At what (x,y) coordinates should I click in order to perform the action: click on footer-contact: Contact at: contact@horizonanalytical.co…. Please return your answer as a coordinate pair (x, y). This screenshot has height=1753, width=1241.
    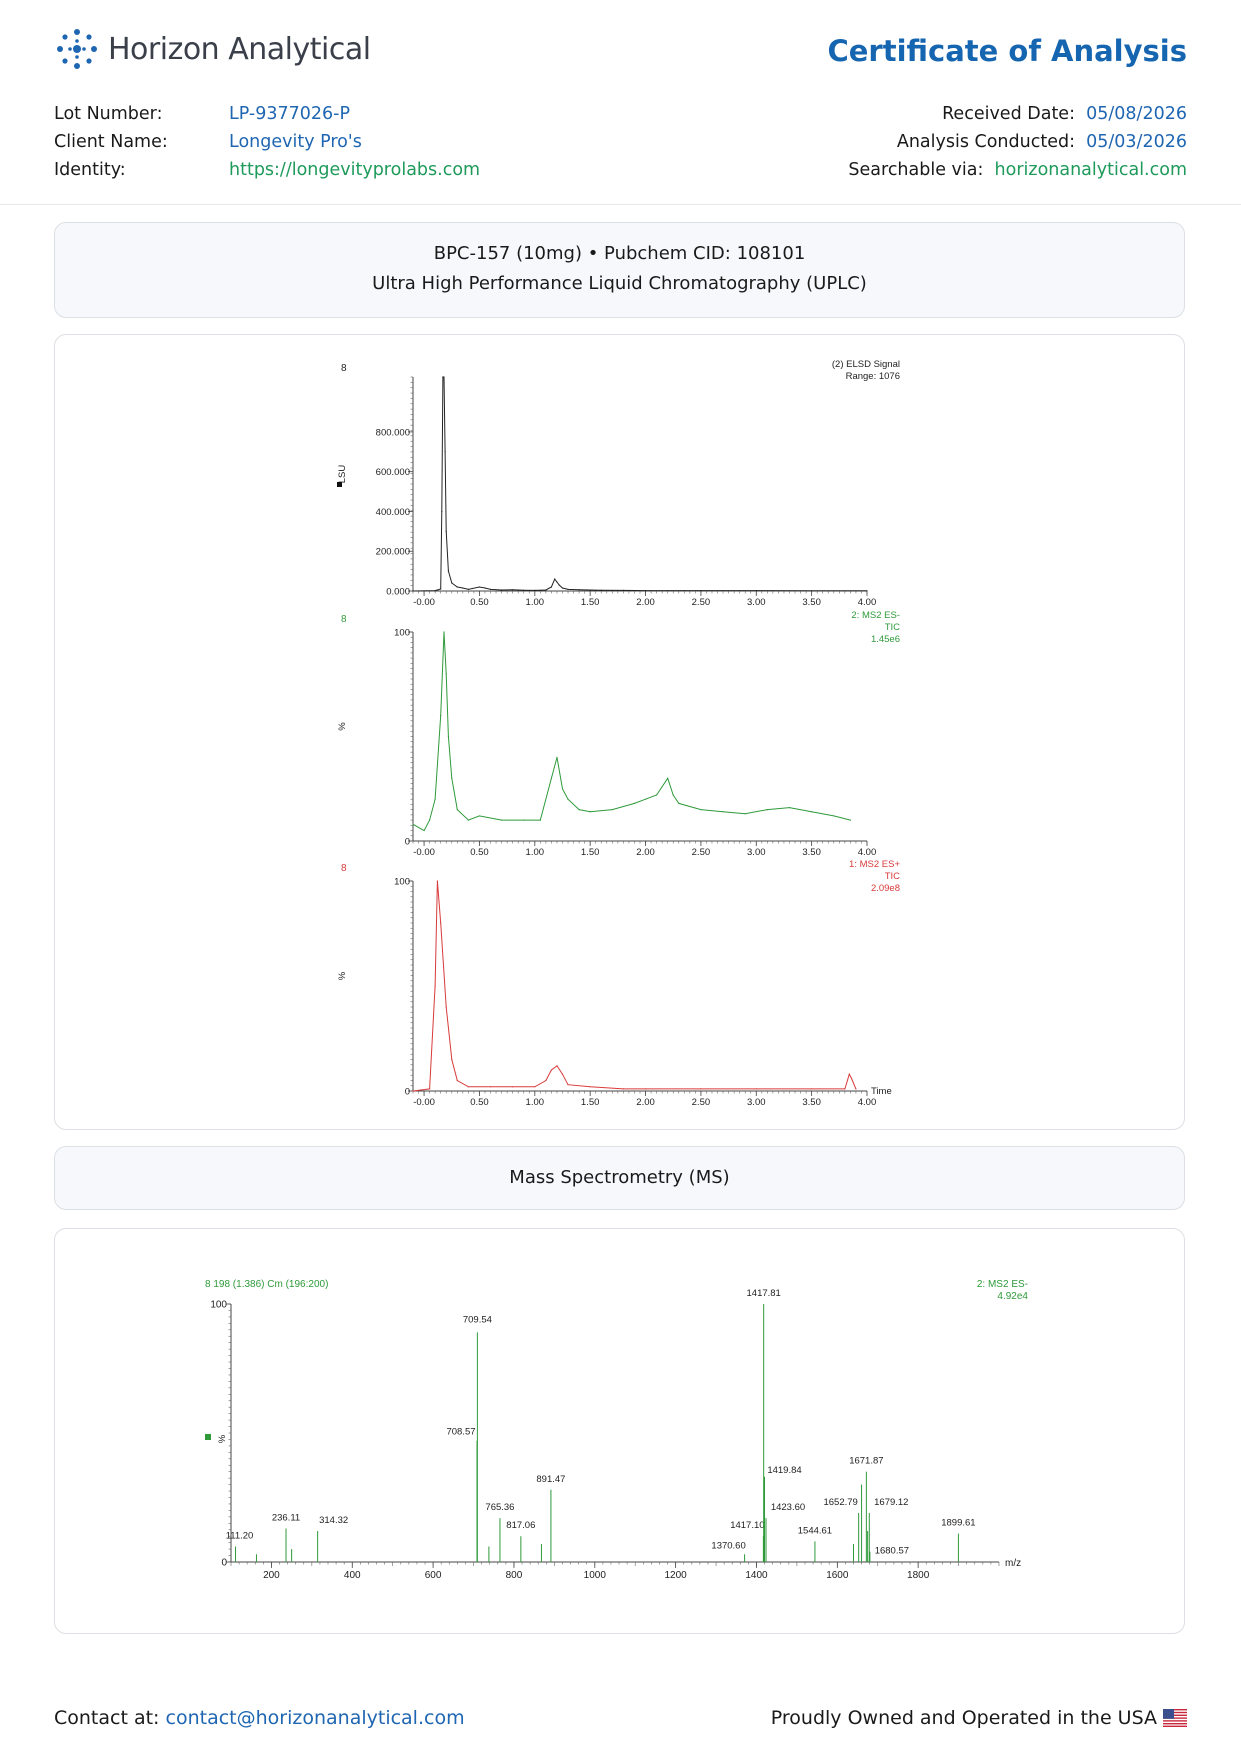
    Looking at the image, I should click on (259, 1718).